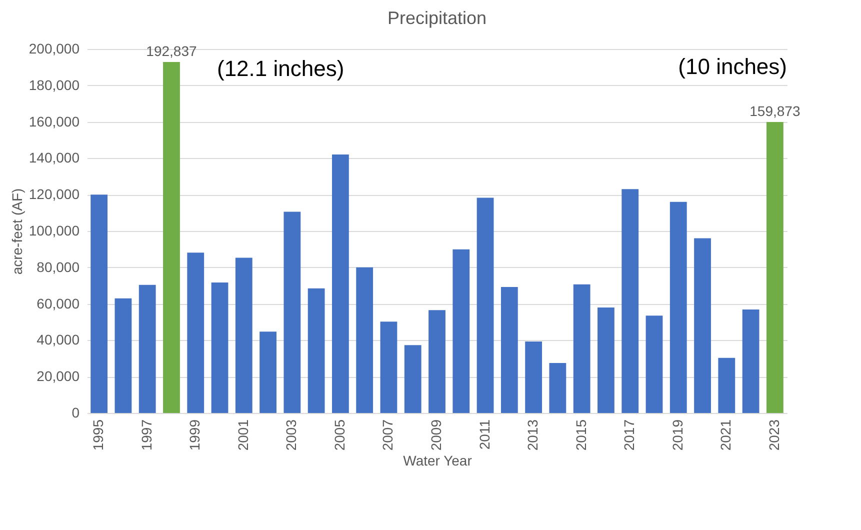 The height and width of the screenshot is (530, 861). I want to click on x-tick-label: 1997, so click(146, 435).